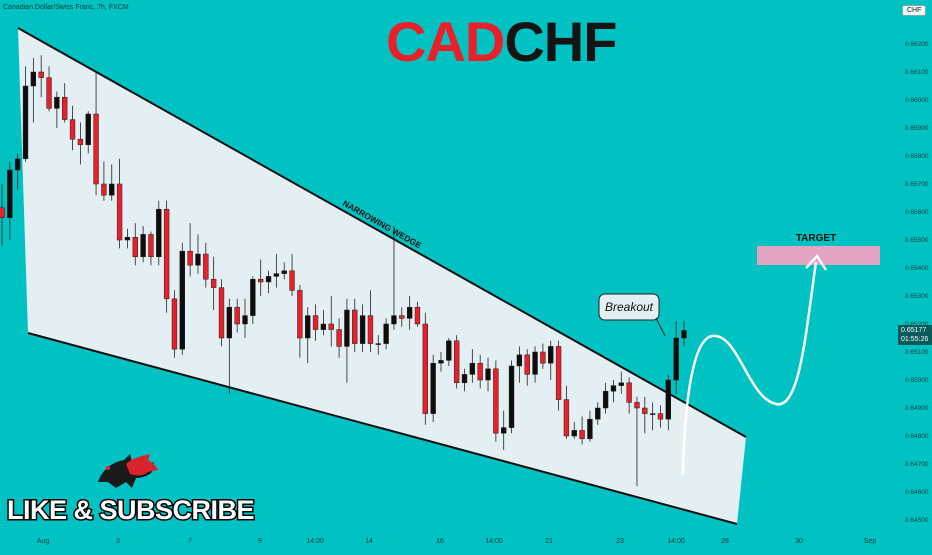 Image resolution: width=932 pixels, height=555 pixels. I want to click on price-axis-tick: 0.65400, so click(917, 268).